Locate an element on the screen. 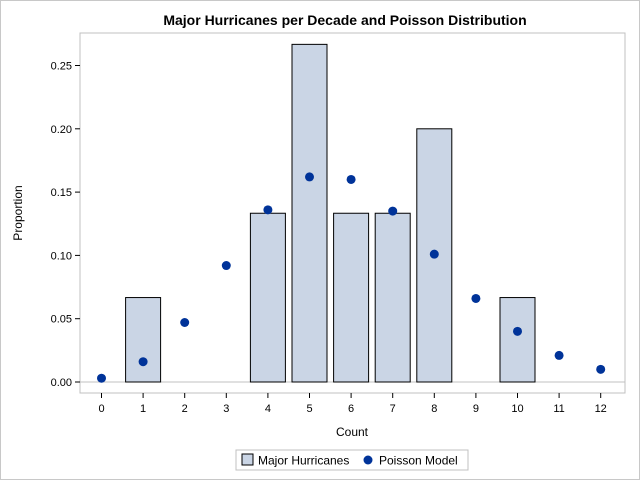  legend-bar-swatch is located at coordinates (247, 459).